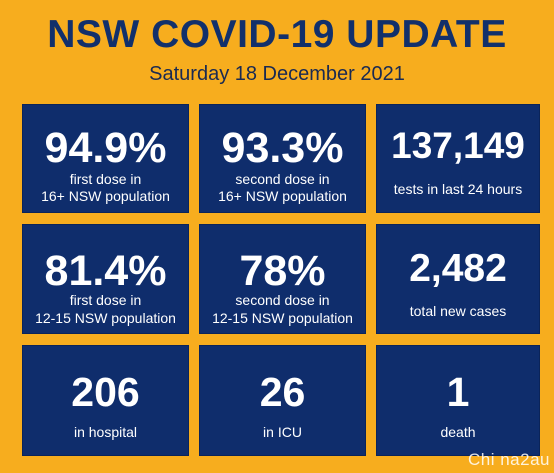 The width and height of the screenshot is (554, 473). I want to click on stat-label-line1: death, so click(458, 432).